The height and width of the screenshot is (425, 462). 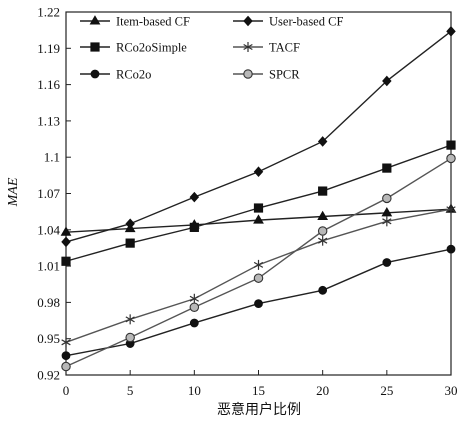 What do you see at coordinates (48, 193) in the screenshot?
I see `y-tick-label: 1.07` at bounding box center [48, 193].